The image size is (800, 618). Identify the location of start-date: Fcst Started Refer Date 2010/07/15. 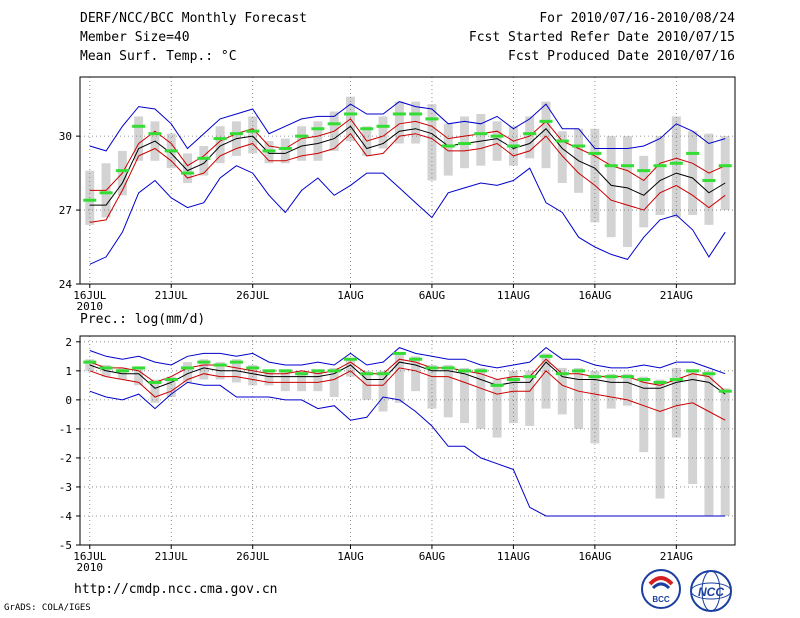
(601, 37).